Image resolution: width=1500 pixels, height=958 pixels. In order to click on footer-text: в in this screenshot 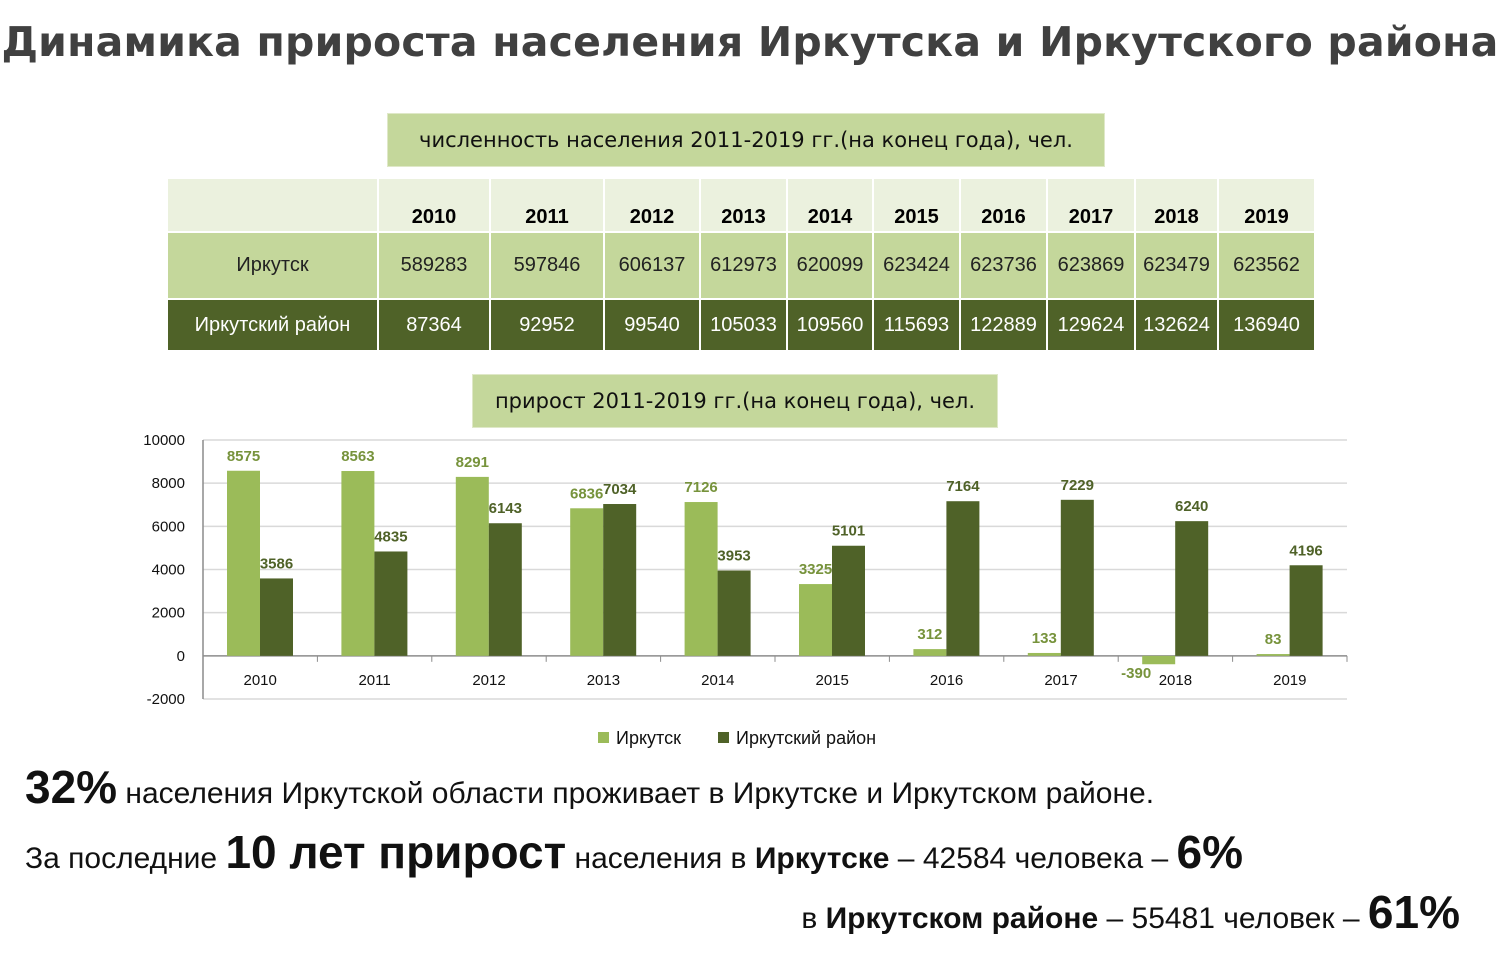, I will do `click(813, 918)`.